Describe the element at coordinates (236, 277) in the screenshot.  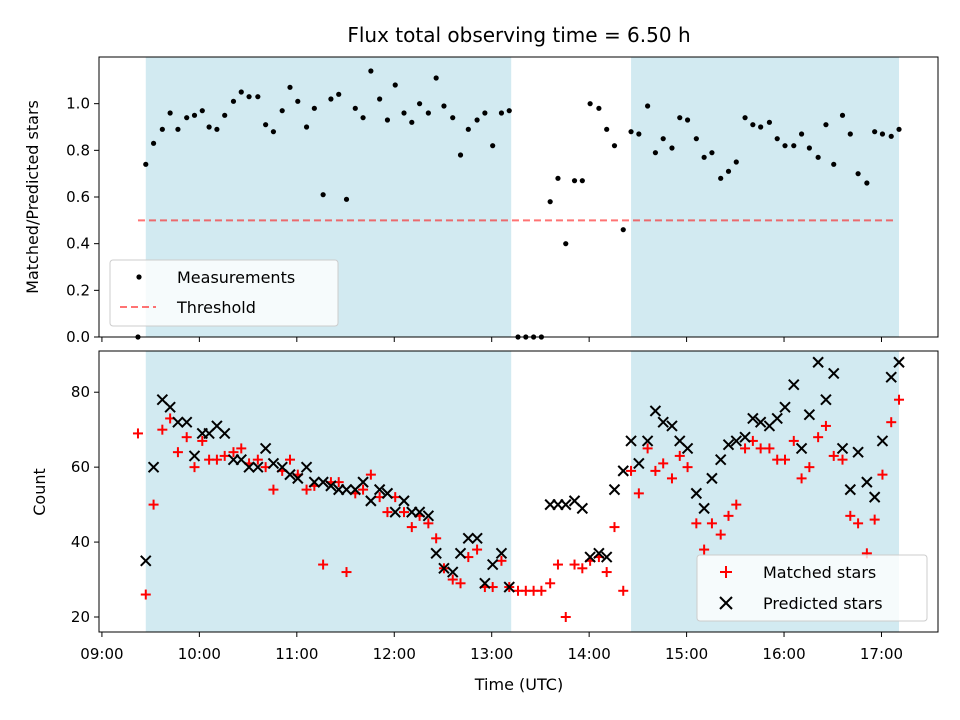
I see `legend-measurements-label: Measurements` at that location.